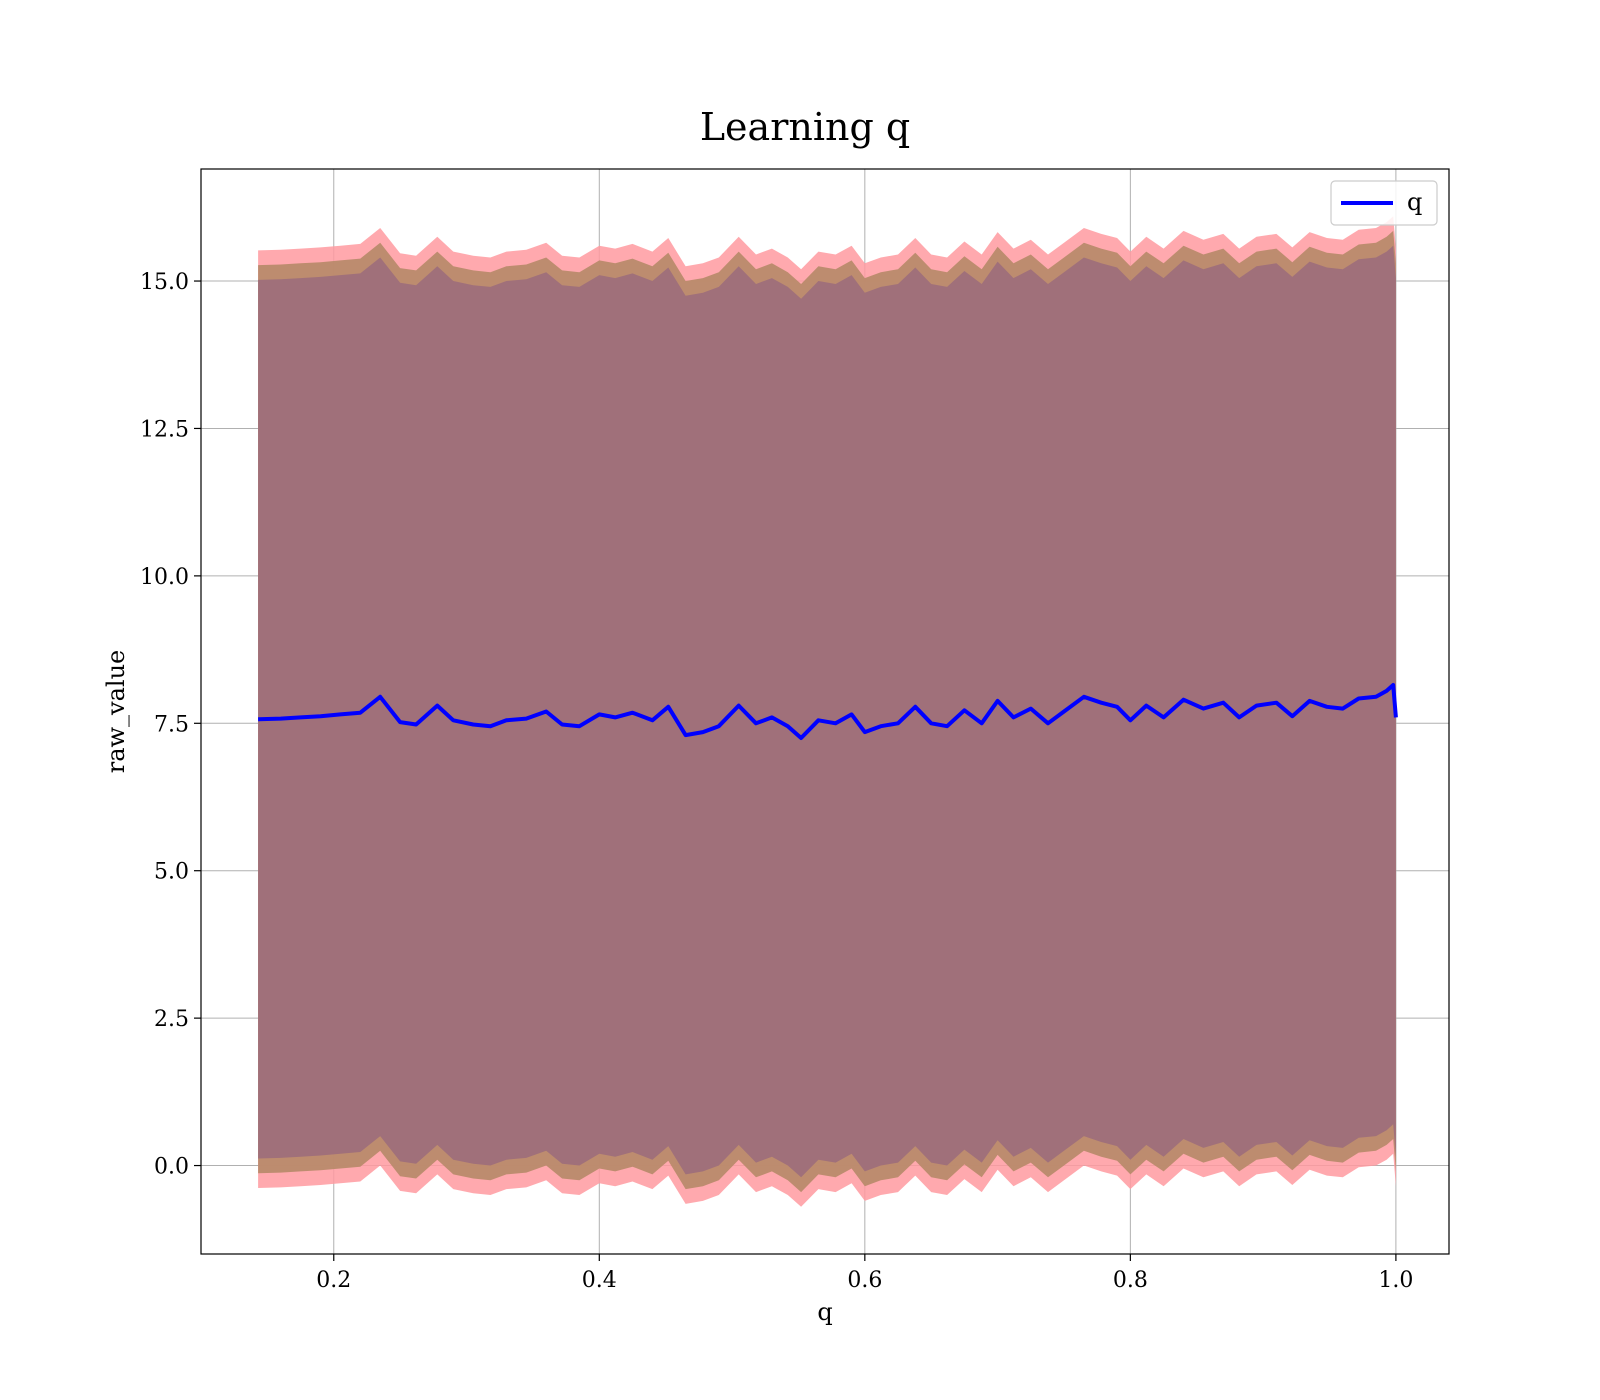 The width and height of the screenshot is (1600, 1400). I want to click on y-axis-label: raw_value, so click(116, 712).